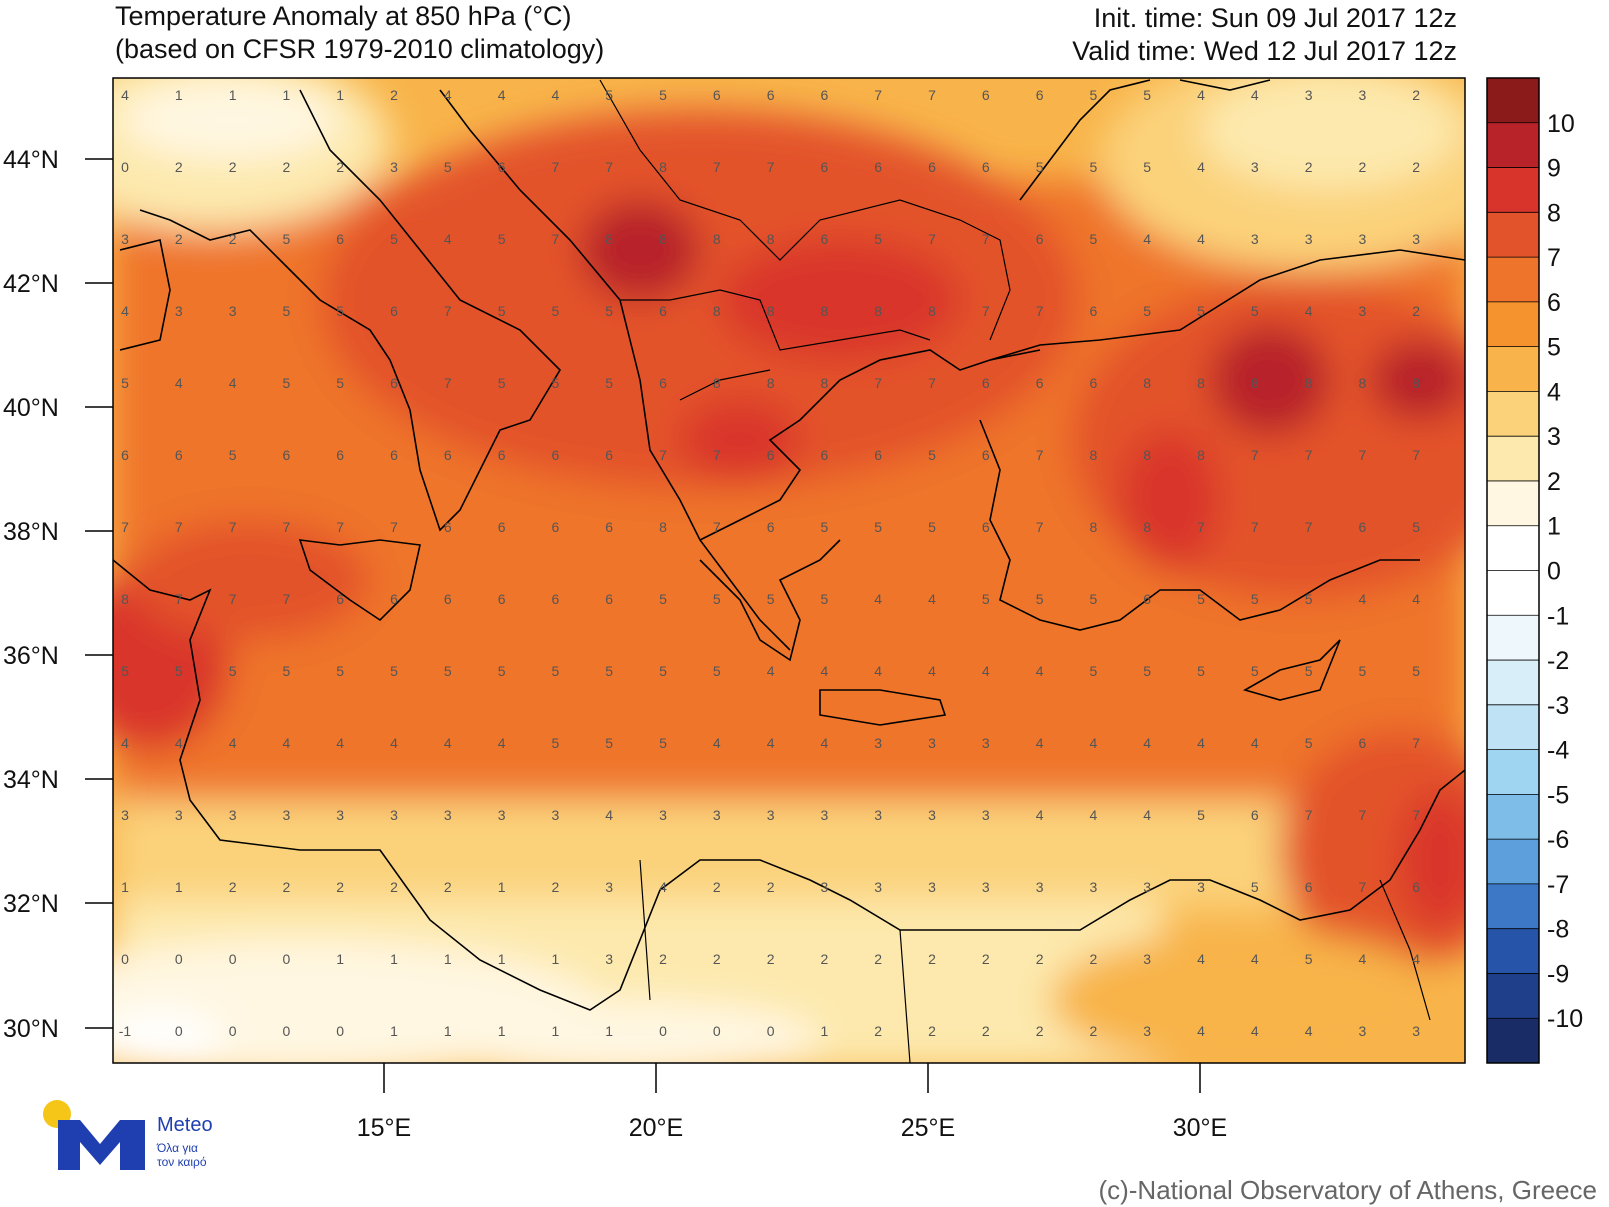 This screenshot has width=1609, height=1207. I want to click on colorbar-label: -10, so click(1565, 1019).